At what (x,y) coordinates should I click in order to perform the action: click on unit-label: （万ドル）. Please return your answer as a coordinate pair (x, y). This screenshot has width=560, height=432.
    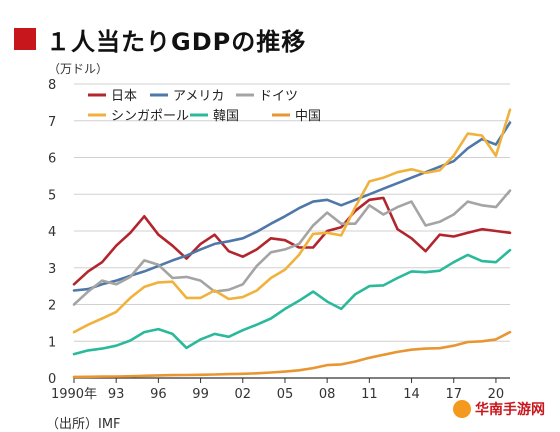
    Looking at the image, I should click on (78, 69).